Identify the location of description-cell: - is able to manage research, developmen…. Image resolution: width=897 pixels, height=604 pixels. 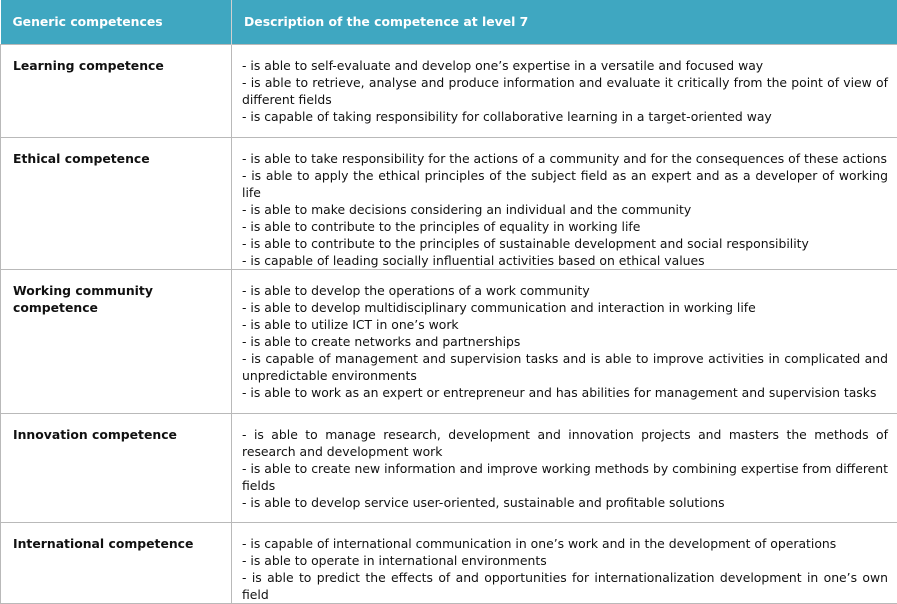
(564, 467).